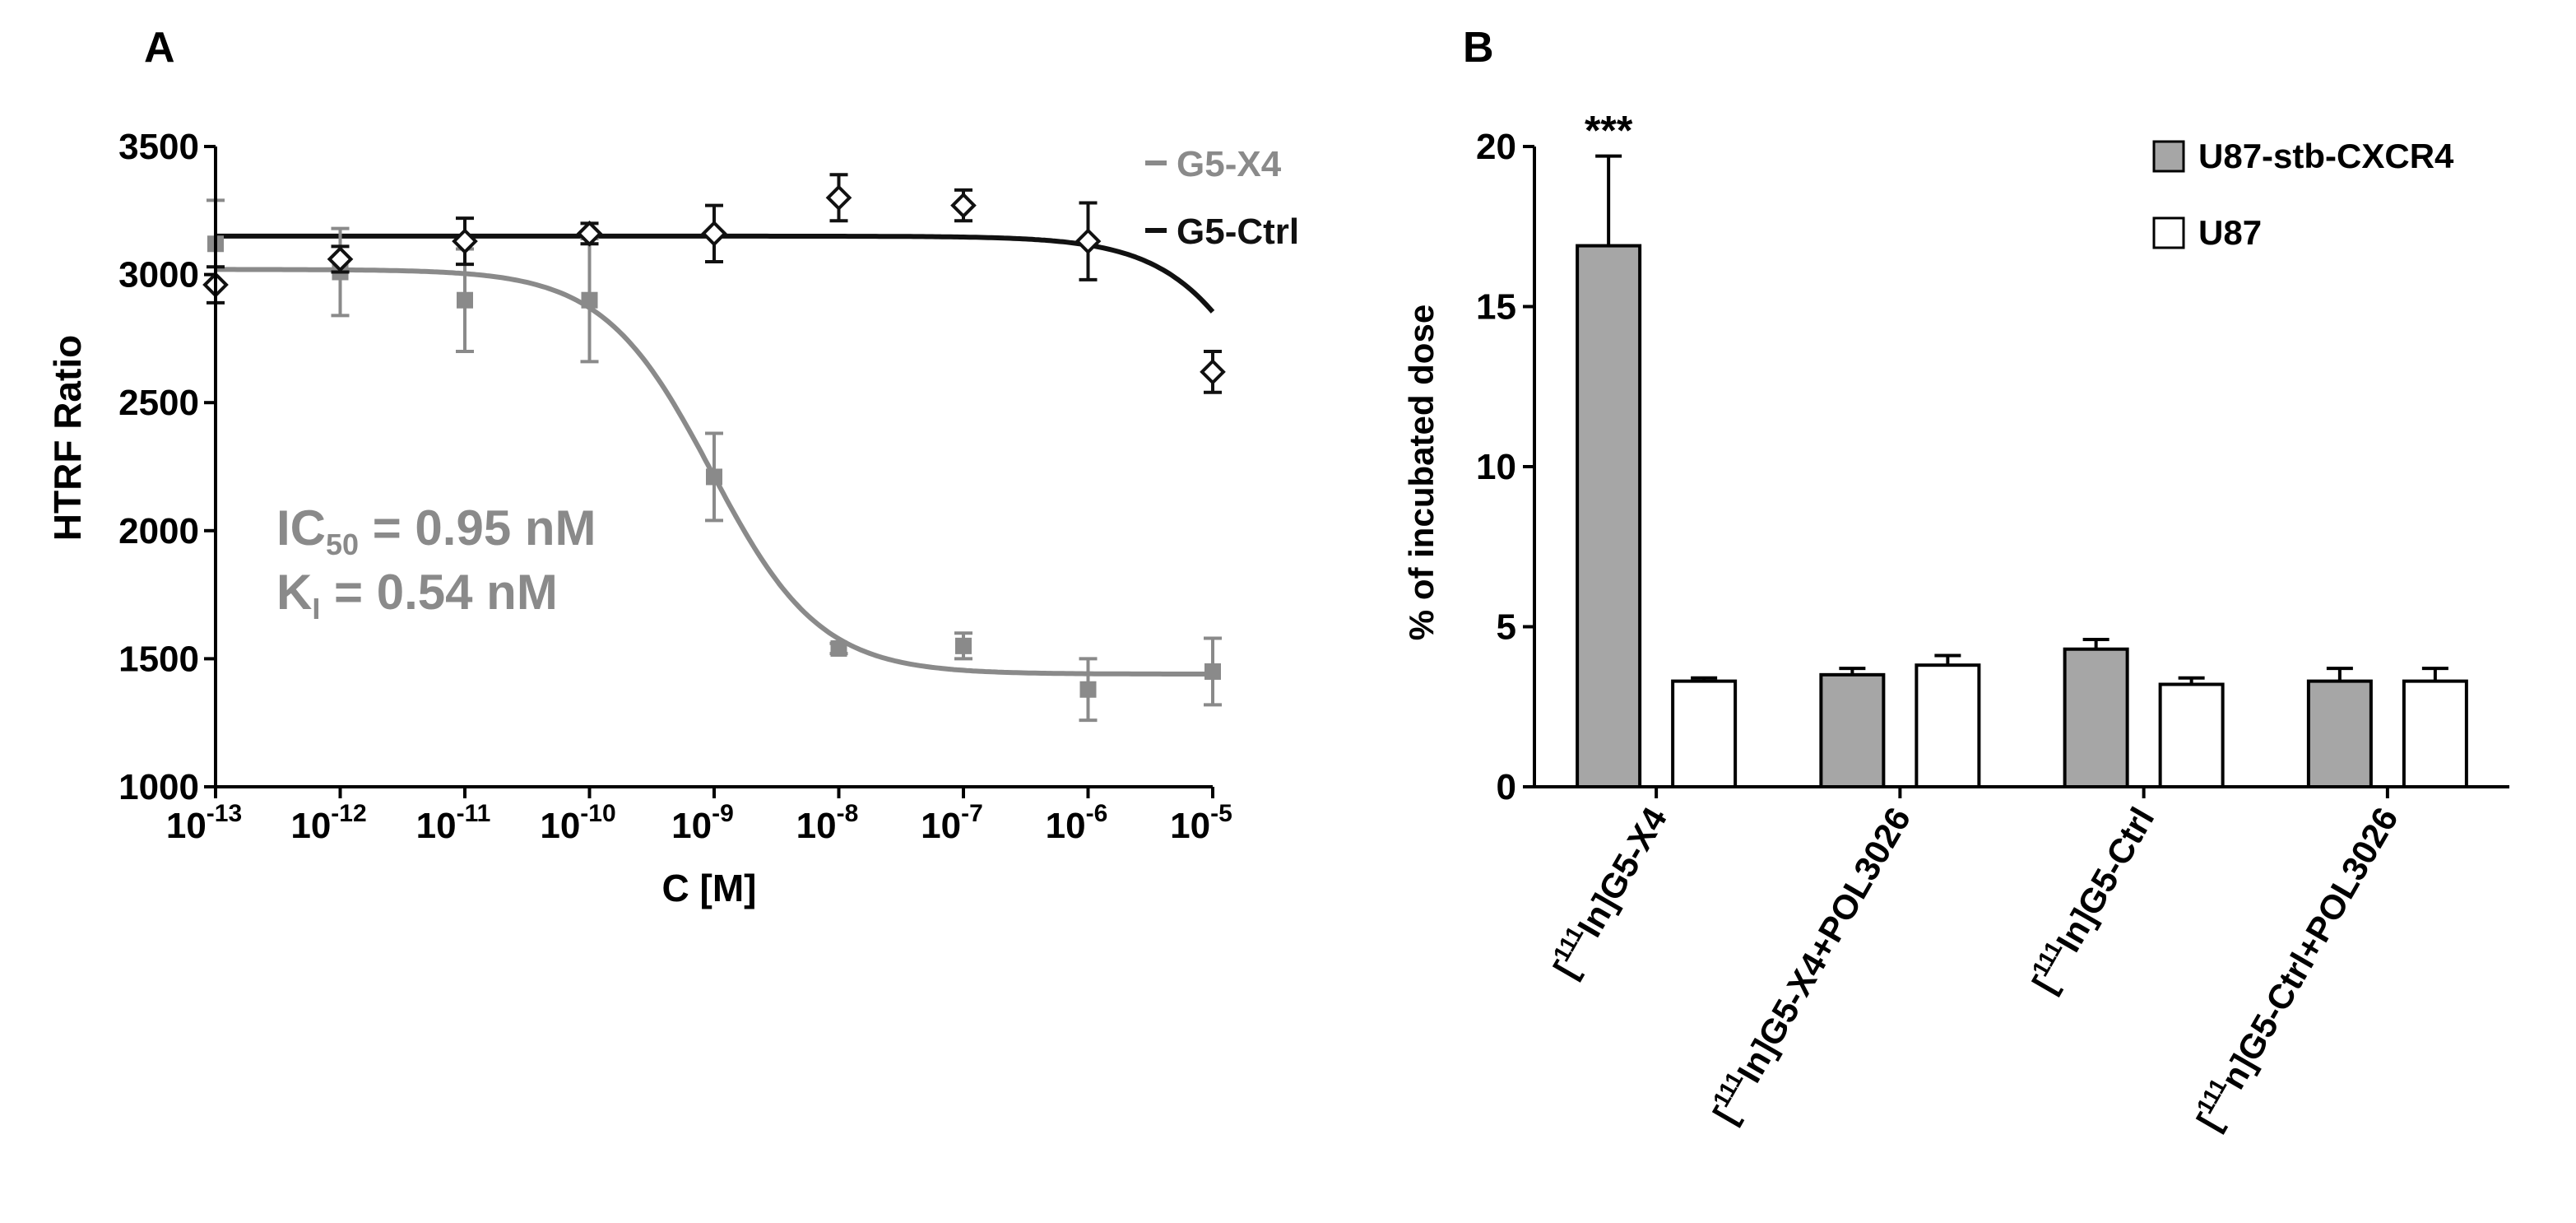  Describe the element at coordinates (2168, 156) in the screenshot. I see `legend-swatch-u87-stb-cxcr4` at that location.